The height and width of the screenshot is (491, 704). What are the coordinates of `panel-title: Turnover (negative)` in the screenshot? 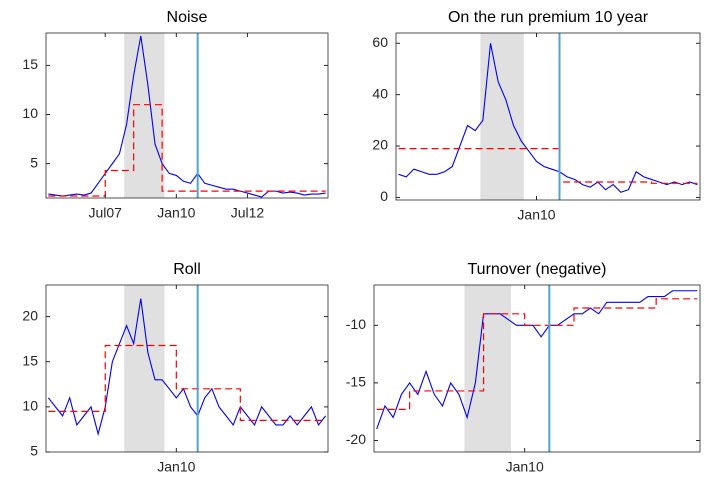 It's located at (536, 269).